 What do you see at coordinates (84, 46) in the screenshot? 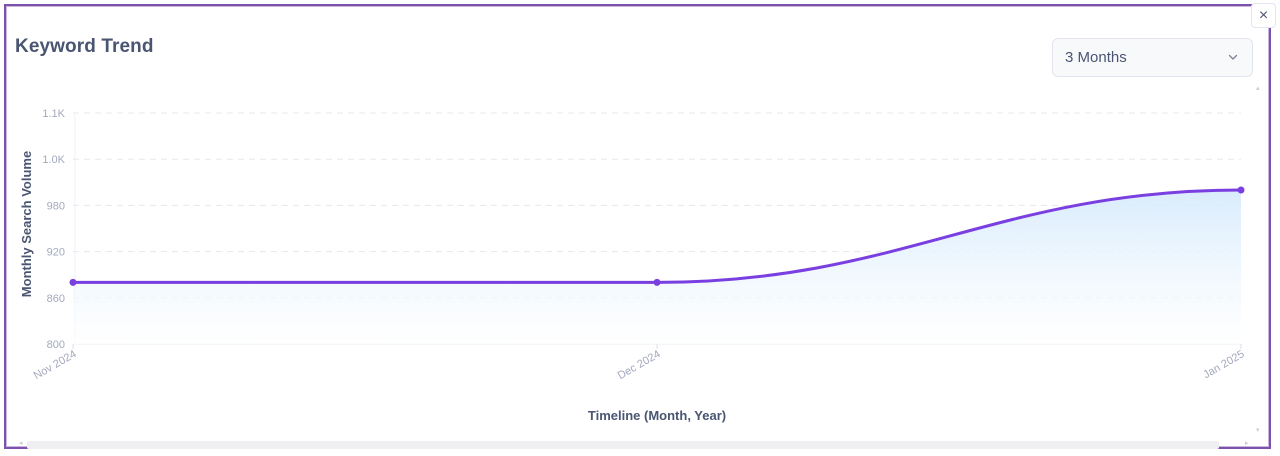
I see `chart-title: Keyword Trend` at bounding box center [84, 46].